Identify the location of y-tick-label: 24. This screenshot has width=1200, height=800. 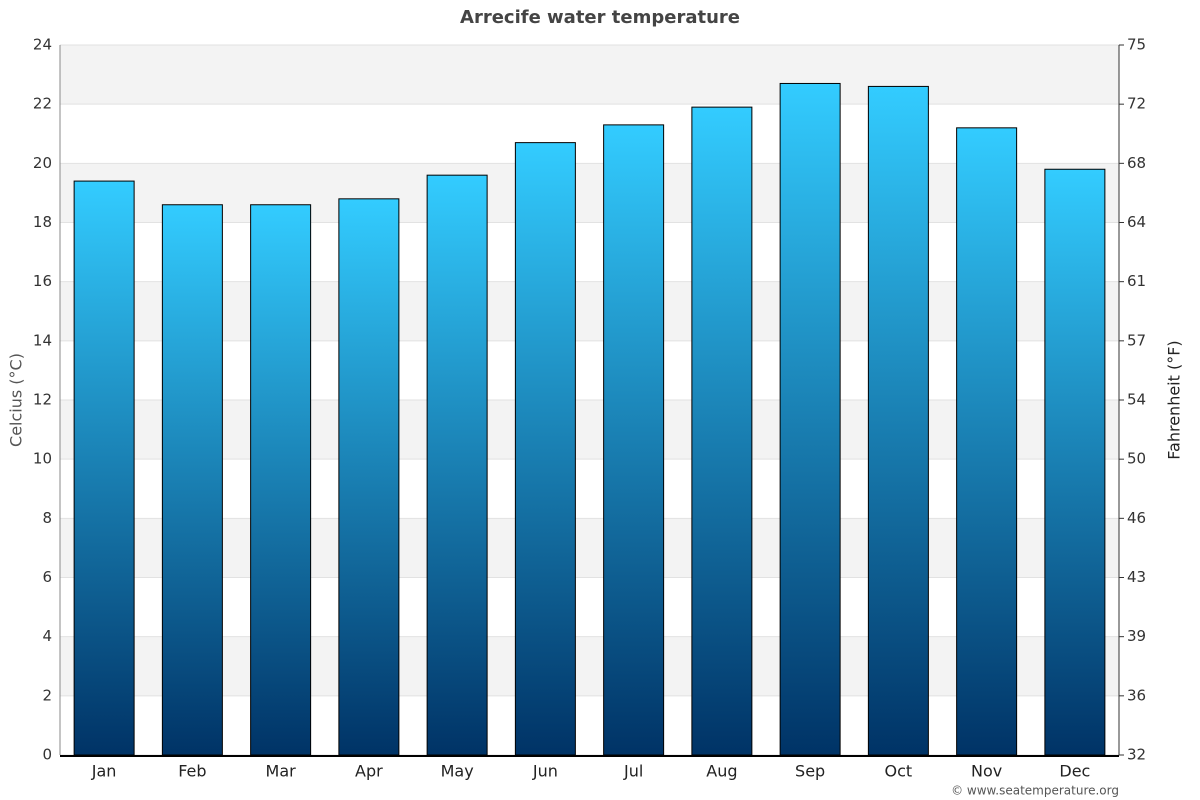
(42, 45).